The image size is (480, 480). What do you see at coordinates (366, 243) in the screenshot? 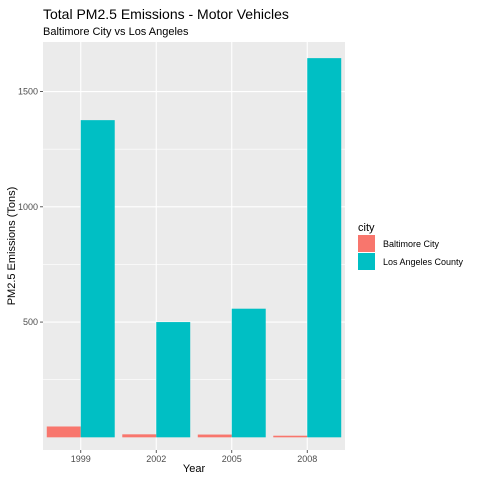
I see `legend-key-baltimore-city` at bounding box center [366, 243].